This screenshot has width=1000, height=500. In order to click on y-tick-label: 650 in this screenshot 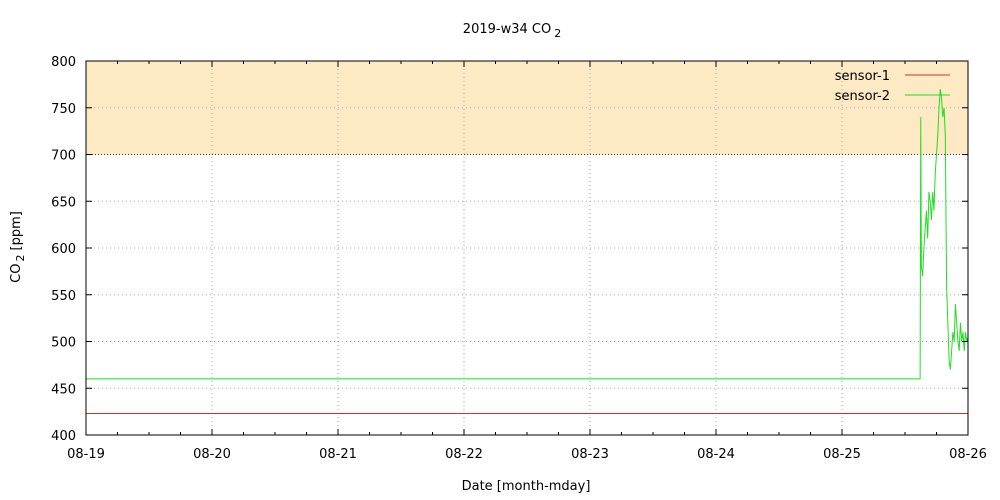, I will do `click(63, 202)`.